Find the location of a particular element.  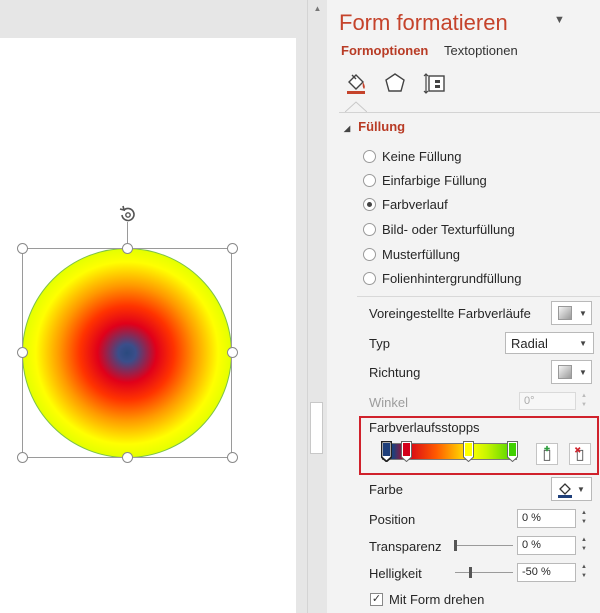

radio-pattern-fill: Musterfüllung is located at coordinates (411, 254).